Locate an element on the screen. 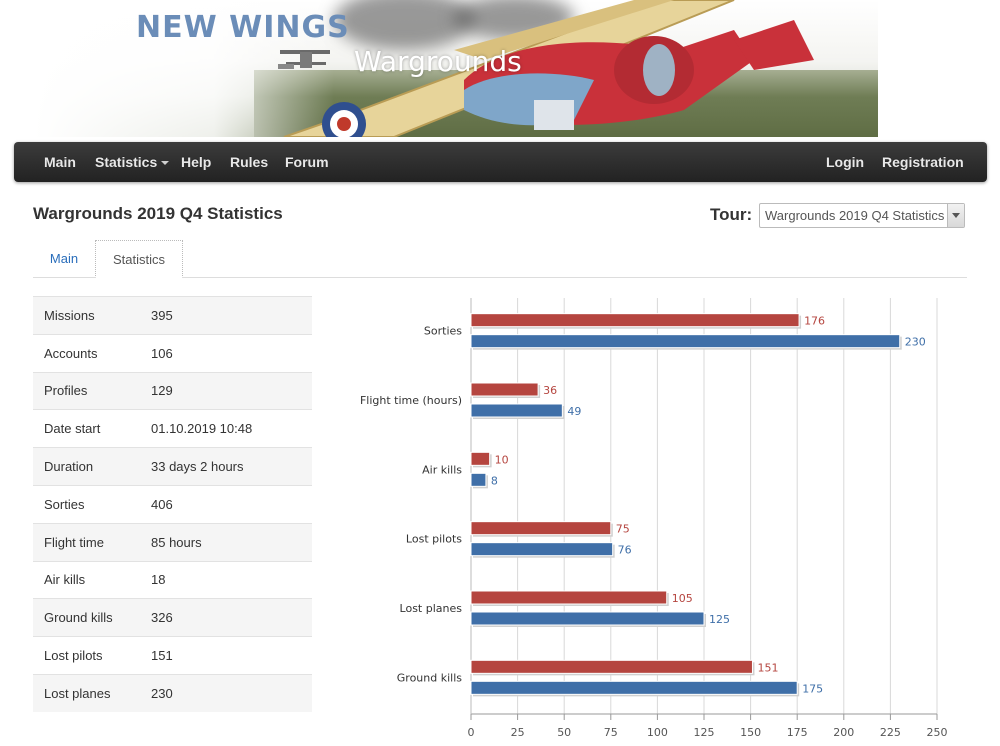  stat-value: 326 is located at coordinates (231, 617).